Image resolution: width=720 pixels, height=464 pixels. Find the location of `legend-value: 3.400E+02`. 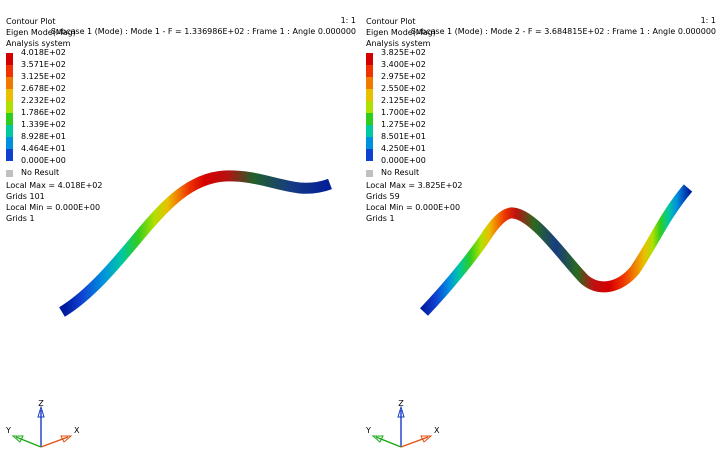

legend-value: 3.400E+02 is located at coordinates (403, 65).